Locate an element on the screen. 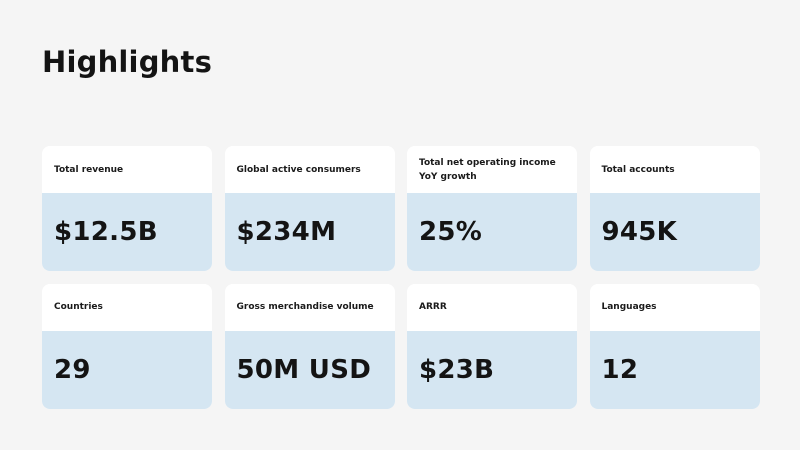  card-value: 50M USD is located at coordinates (309, 369).